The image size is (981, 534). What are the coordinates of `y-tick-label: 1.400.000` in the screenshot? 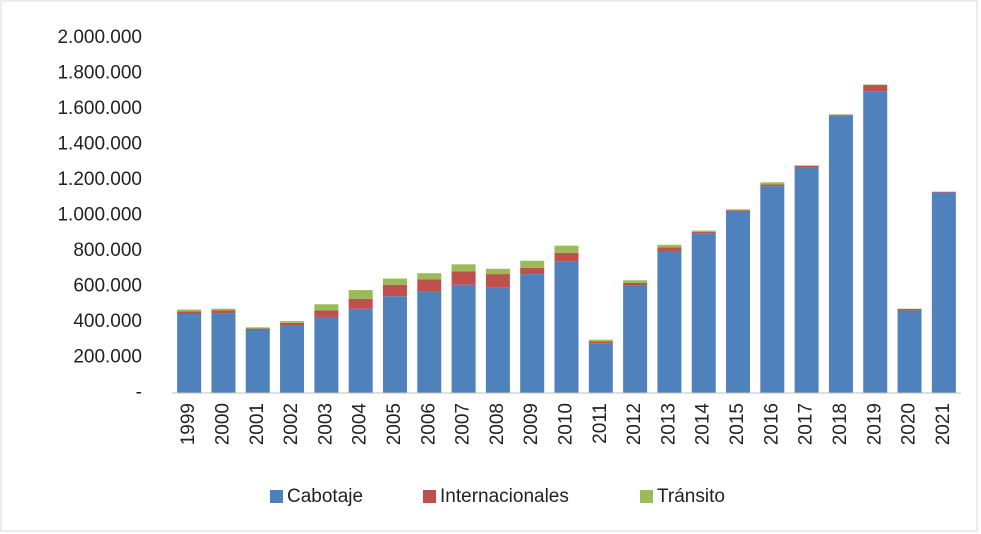 It's located at (99, 144).